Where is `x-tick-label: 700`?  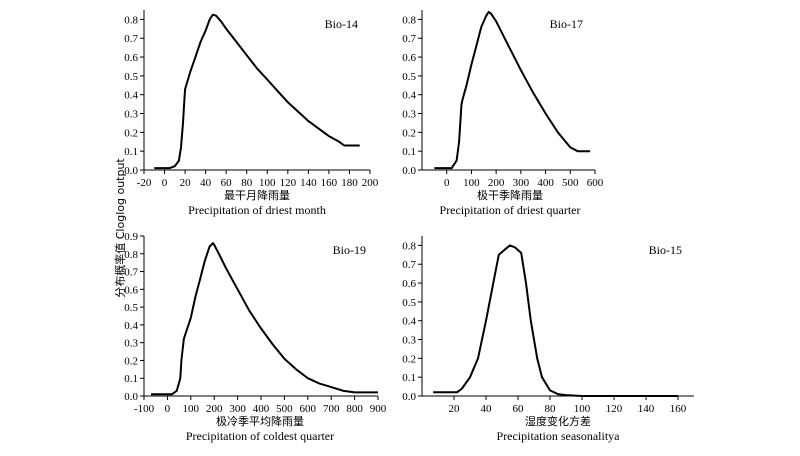
x-tick-label: 700 is located at coordinates (331, 409).